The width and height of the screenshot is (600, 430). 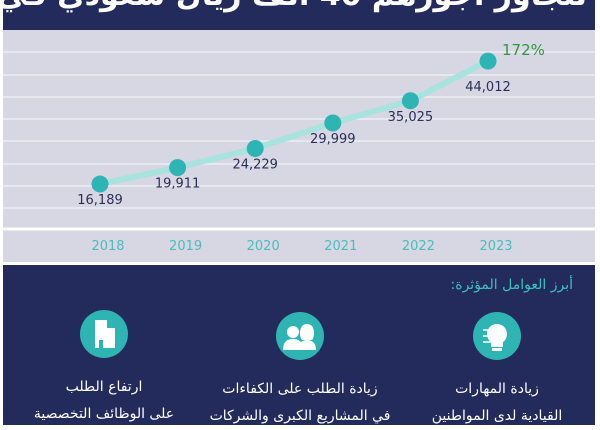 I want to click on data-label: 16,189, so click(x=100, y=200).